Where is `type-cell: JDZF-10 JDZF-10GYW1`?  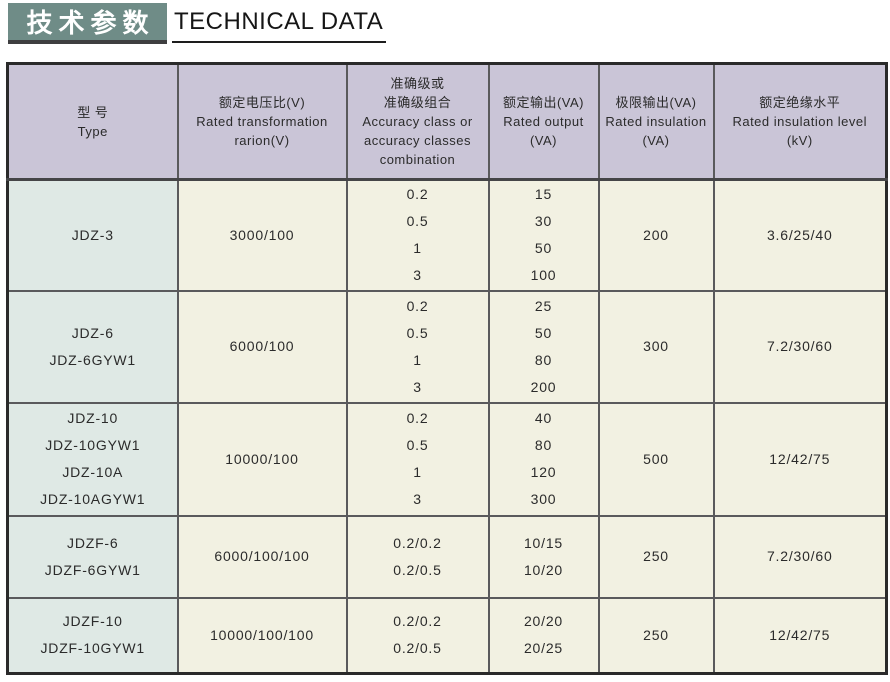
type-cell: JDZF-10 JDZF-10GYW1 is located at coordinates (92, 635).